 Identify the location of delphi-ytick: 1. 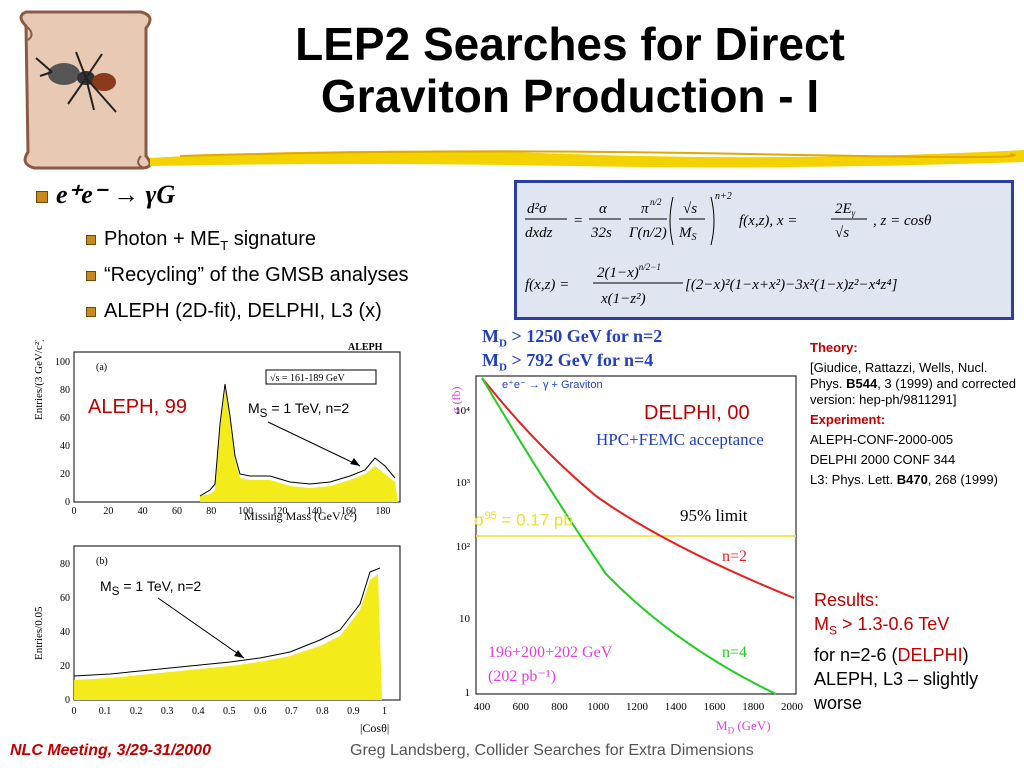
(468, 693).